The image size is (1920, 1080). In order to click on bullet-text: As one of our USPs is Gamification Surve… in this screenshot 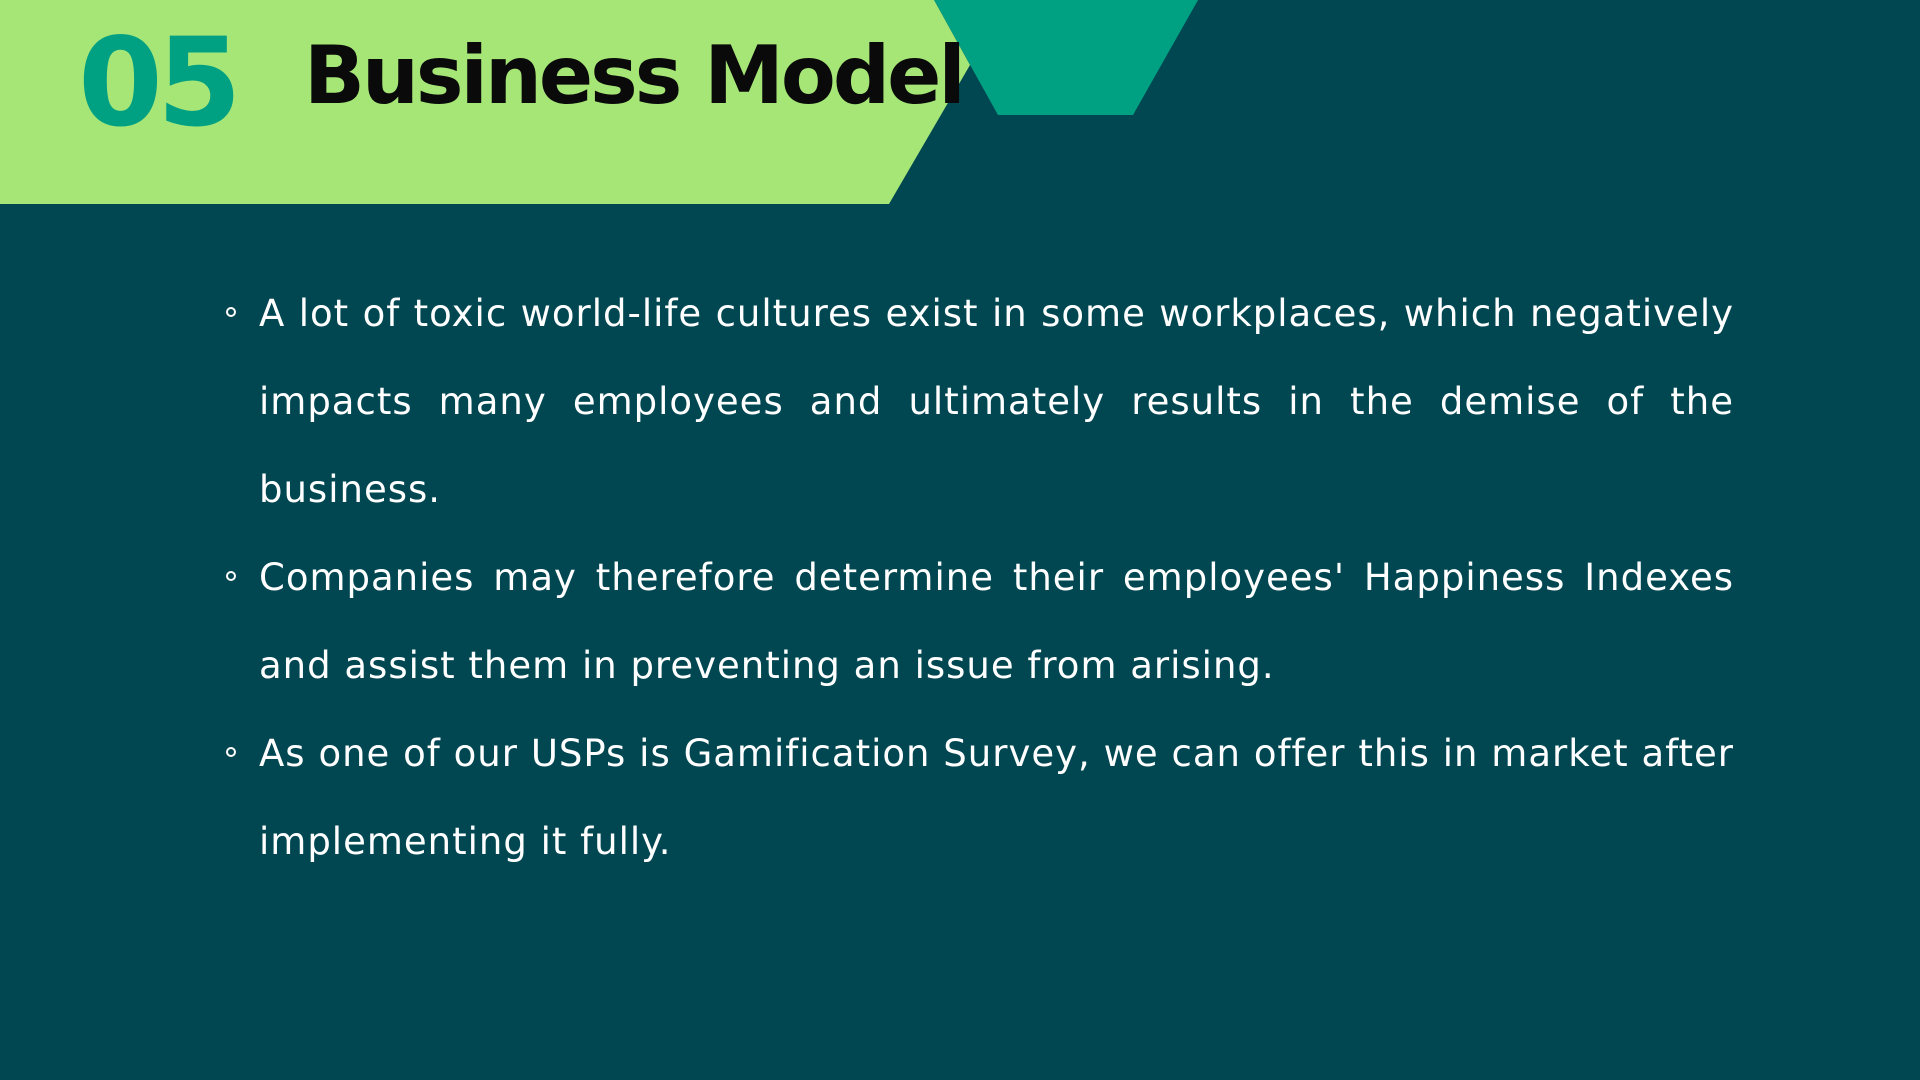, I will do `click(996, 797)`.